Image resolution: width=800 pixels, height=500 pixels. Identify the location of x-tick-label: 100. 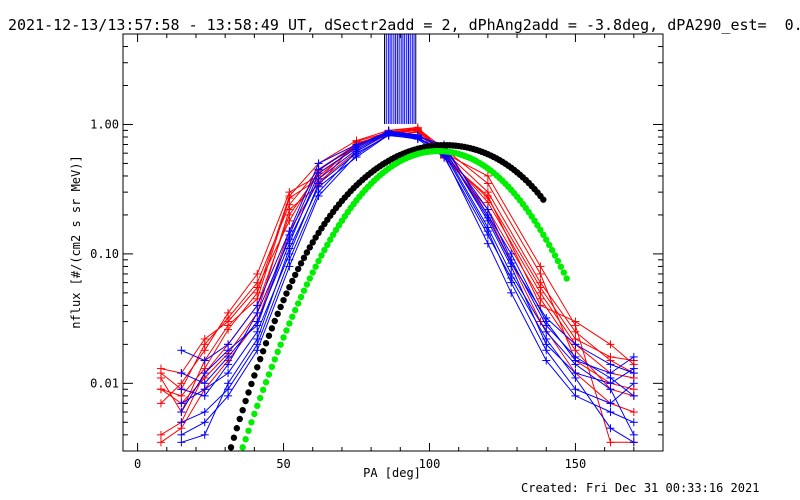
(430, 464).